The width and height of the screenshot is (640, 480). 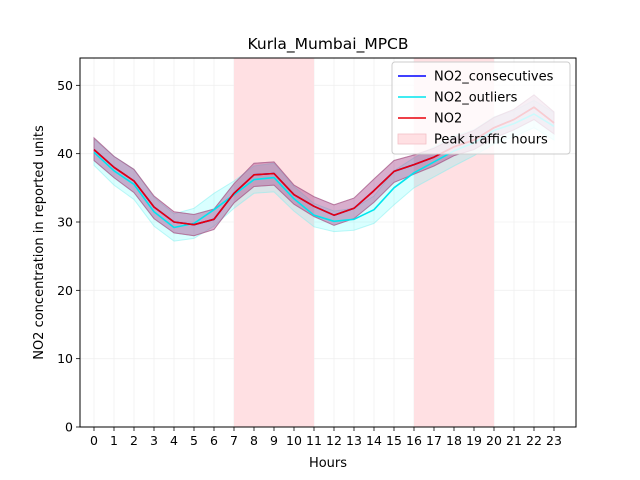 What do you see at coordinates (454, 440) in the screenshot?
I see `x-tick-label: 18` at bounding box center [454, 440].